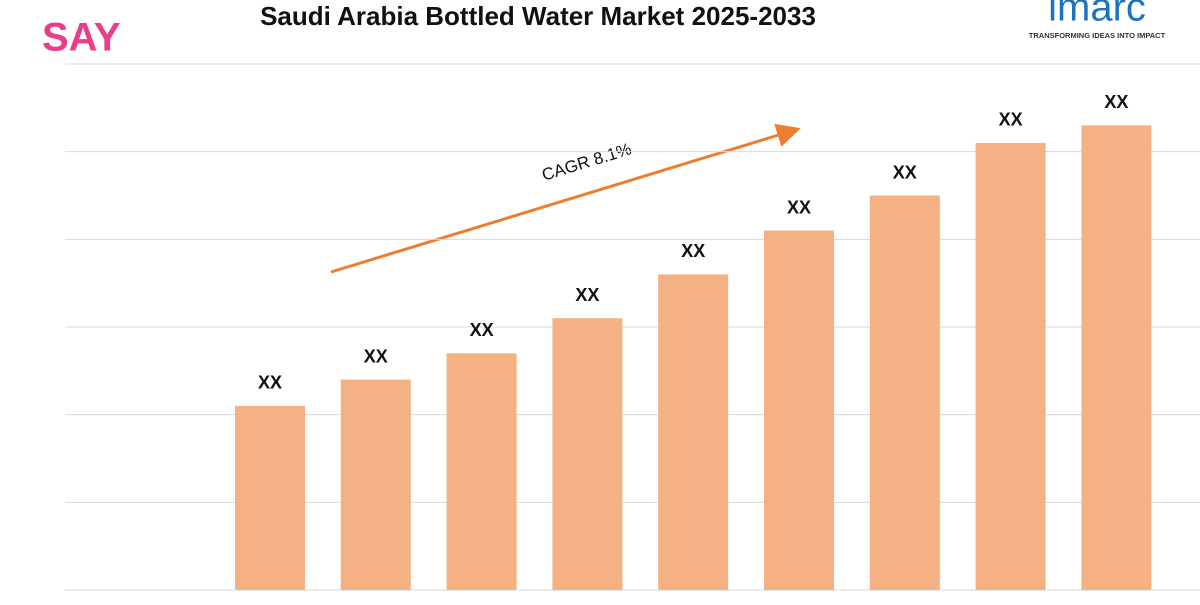 This screenshot has width=1200, height=605. What do you see at coordinates (587, 161) in the screenshot?
I see `cagr-label: CAGR 8.1%` at bounding box center [587, 161].